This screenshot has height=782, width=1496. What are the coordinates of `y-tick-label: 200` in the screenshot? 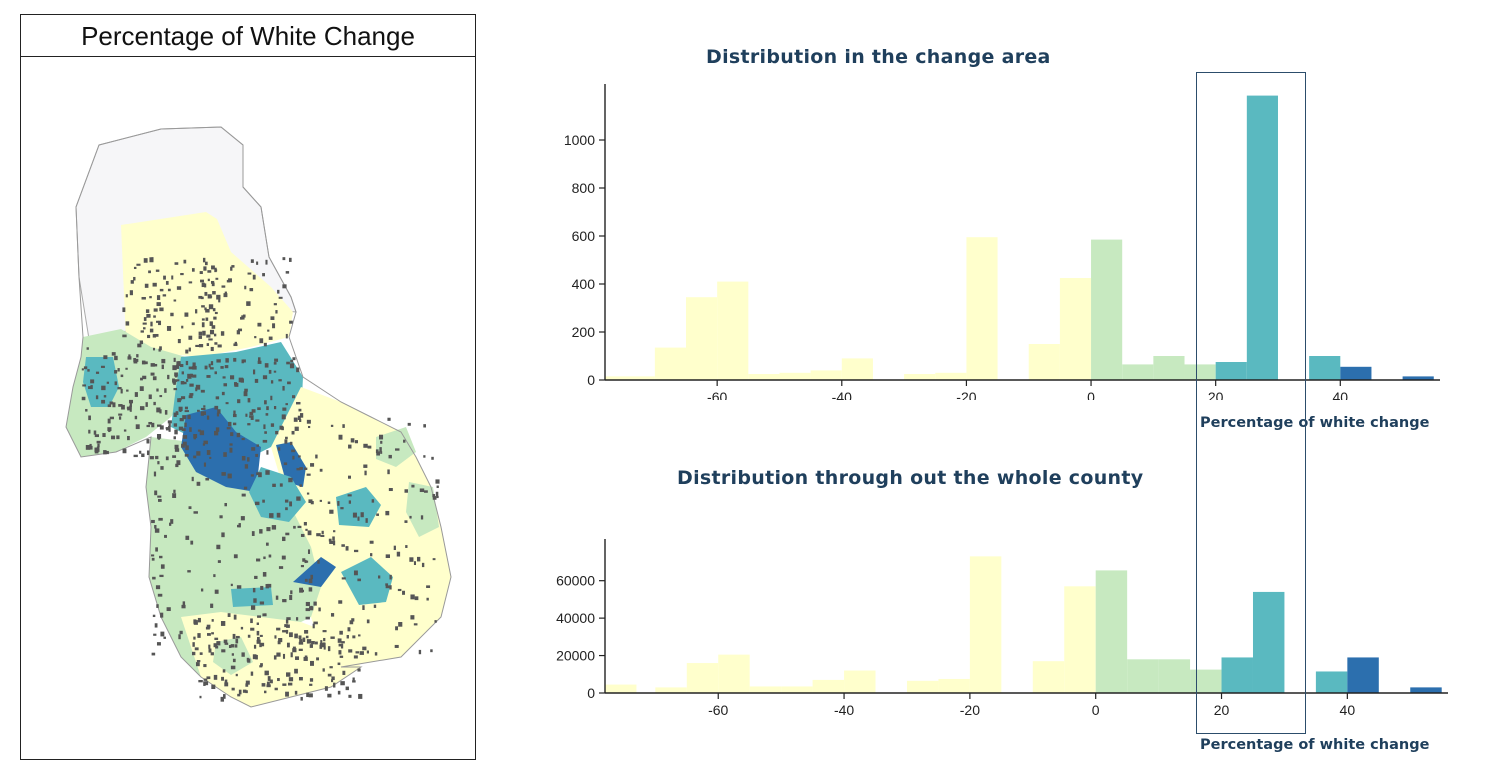 It's located at (584, 332).